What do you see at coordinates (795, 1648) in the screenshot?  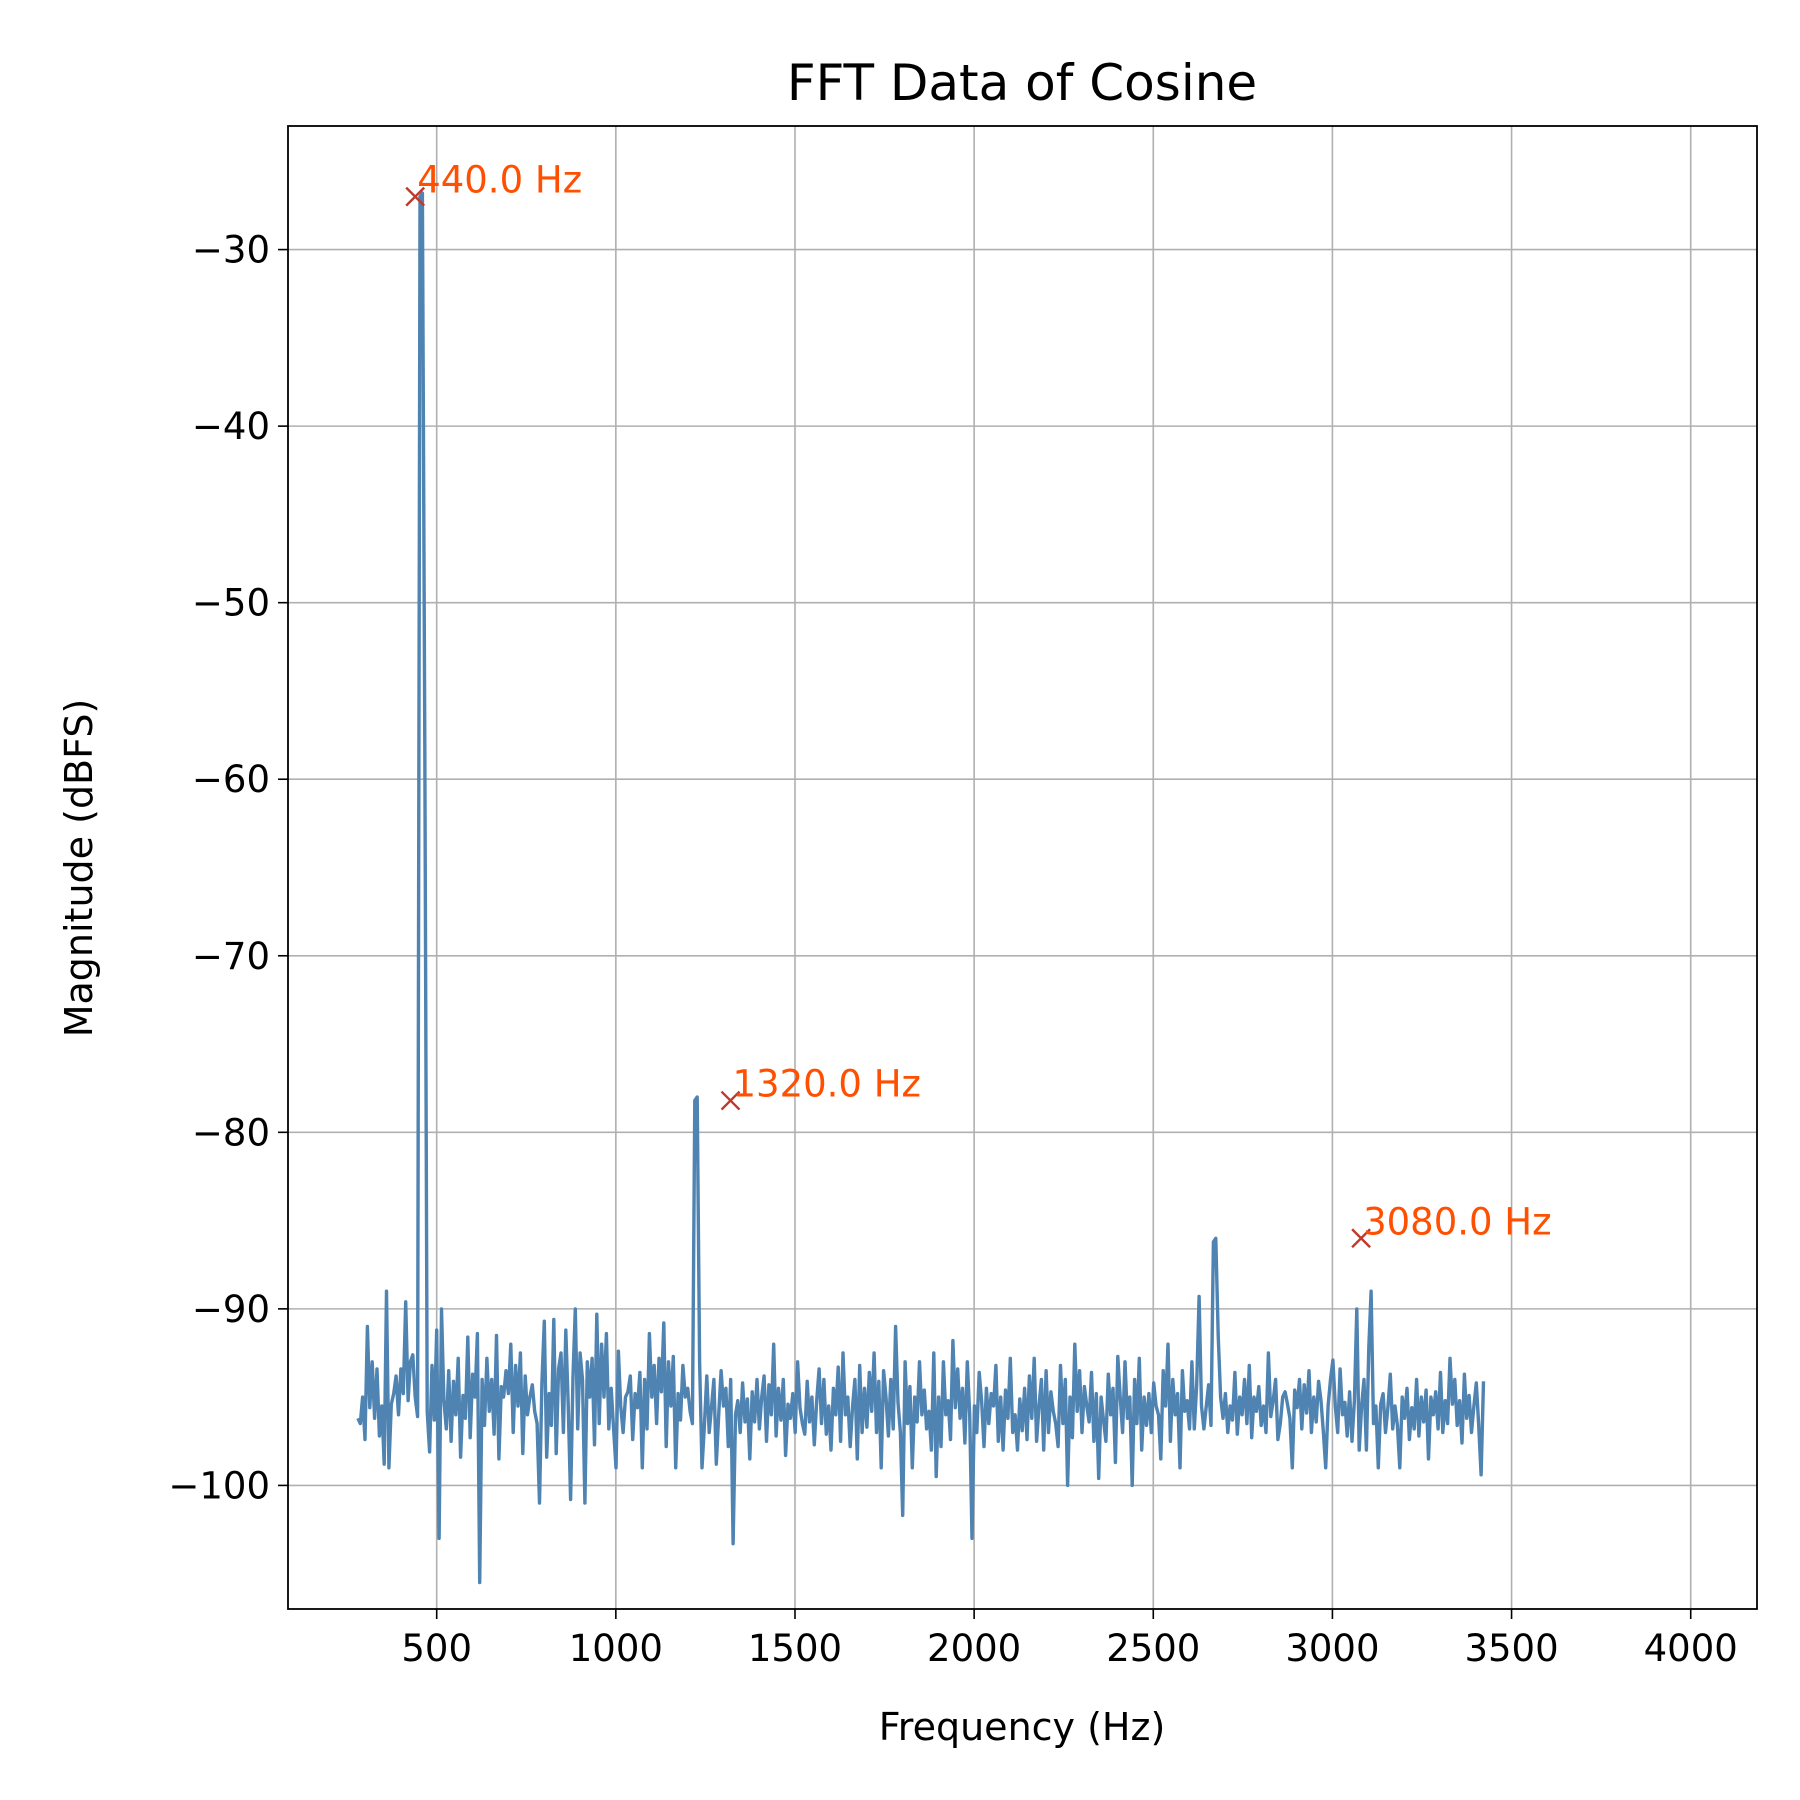 I see `x-tick-label: 1500` at bounding box center [795, 1648].